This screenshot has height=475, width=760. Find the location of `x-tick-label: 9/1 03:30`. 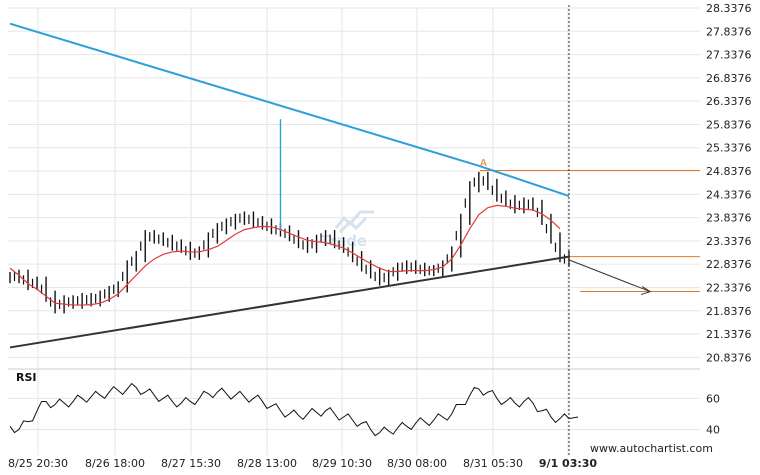

x-tick-label: 9/1 03:30 is located at coordinates (568, 463).